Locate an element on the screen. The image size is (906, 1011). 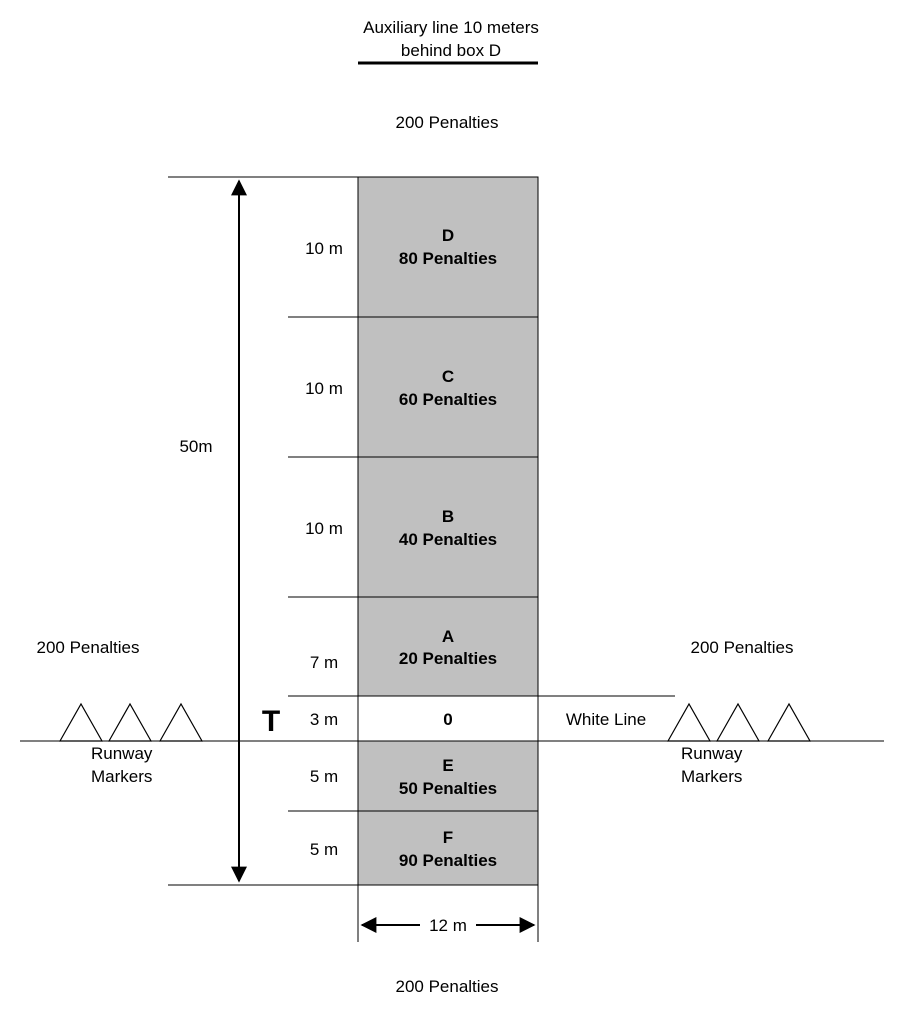
zone-d: D 80 Penalties is located at coordinates (448, 247).